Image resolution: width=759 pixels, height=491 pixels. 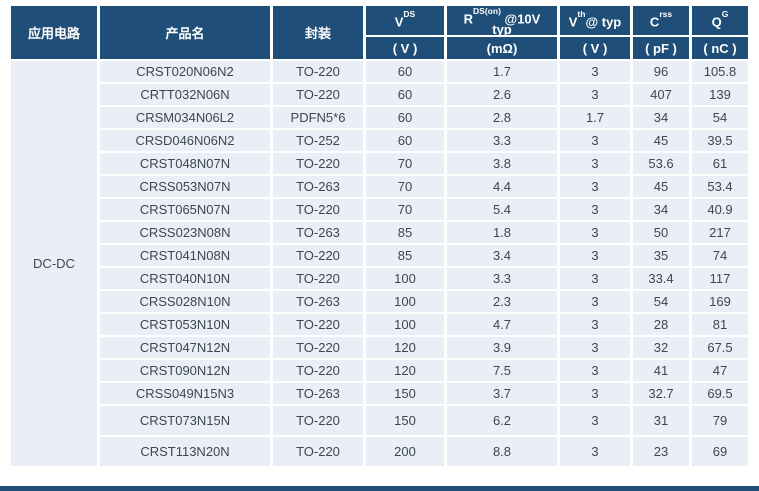 What do you see at coordinates (185, 302) in the screenshot?
I see `product-cell: CRSS028N10N` at bounding box center [185, 302].